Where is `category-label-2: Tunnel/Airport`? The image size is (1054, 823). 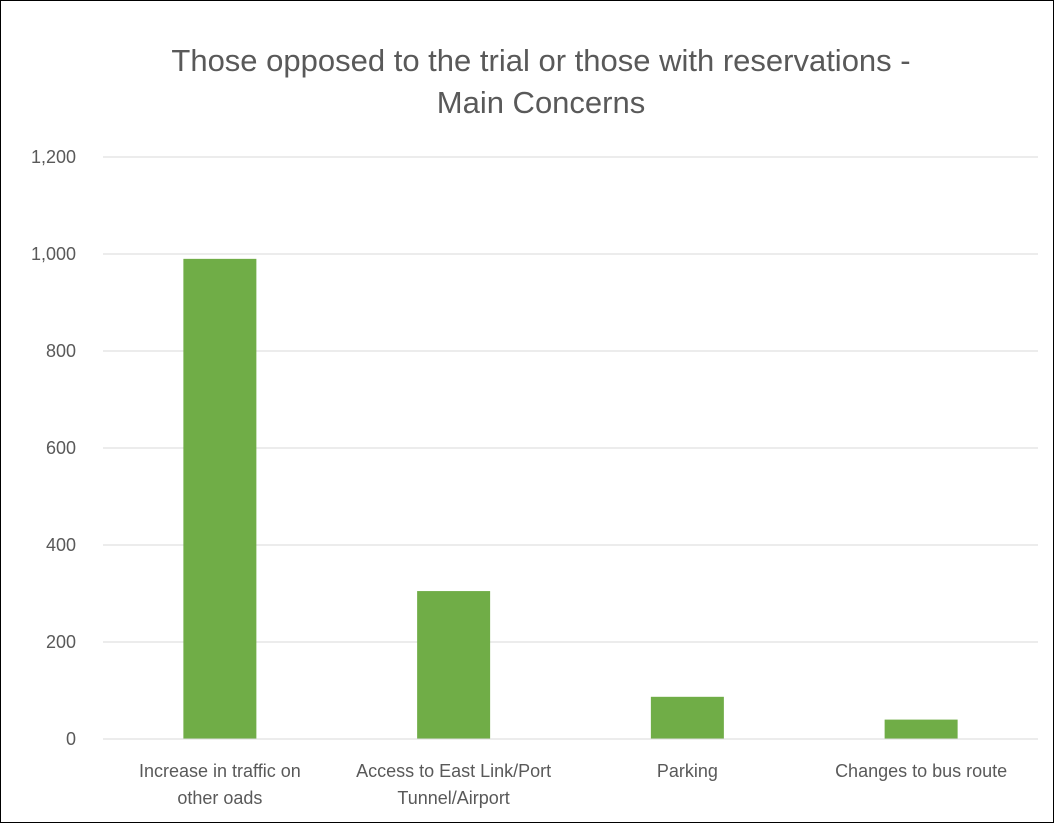
category-label-2: Tunnel/Airport is located at coordinates (453, 798).